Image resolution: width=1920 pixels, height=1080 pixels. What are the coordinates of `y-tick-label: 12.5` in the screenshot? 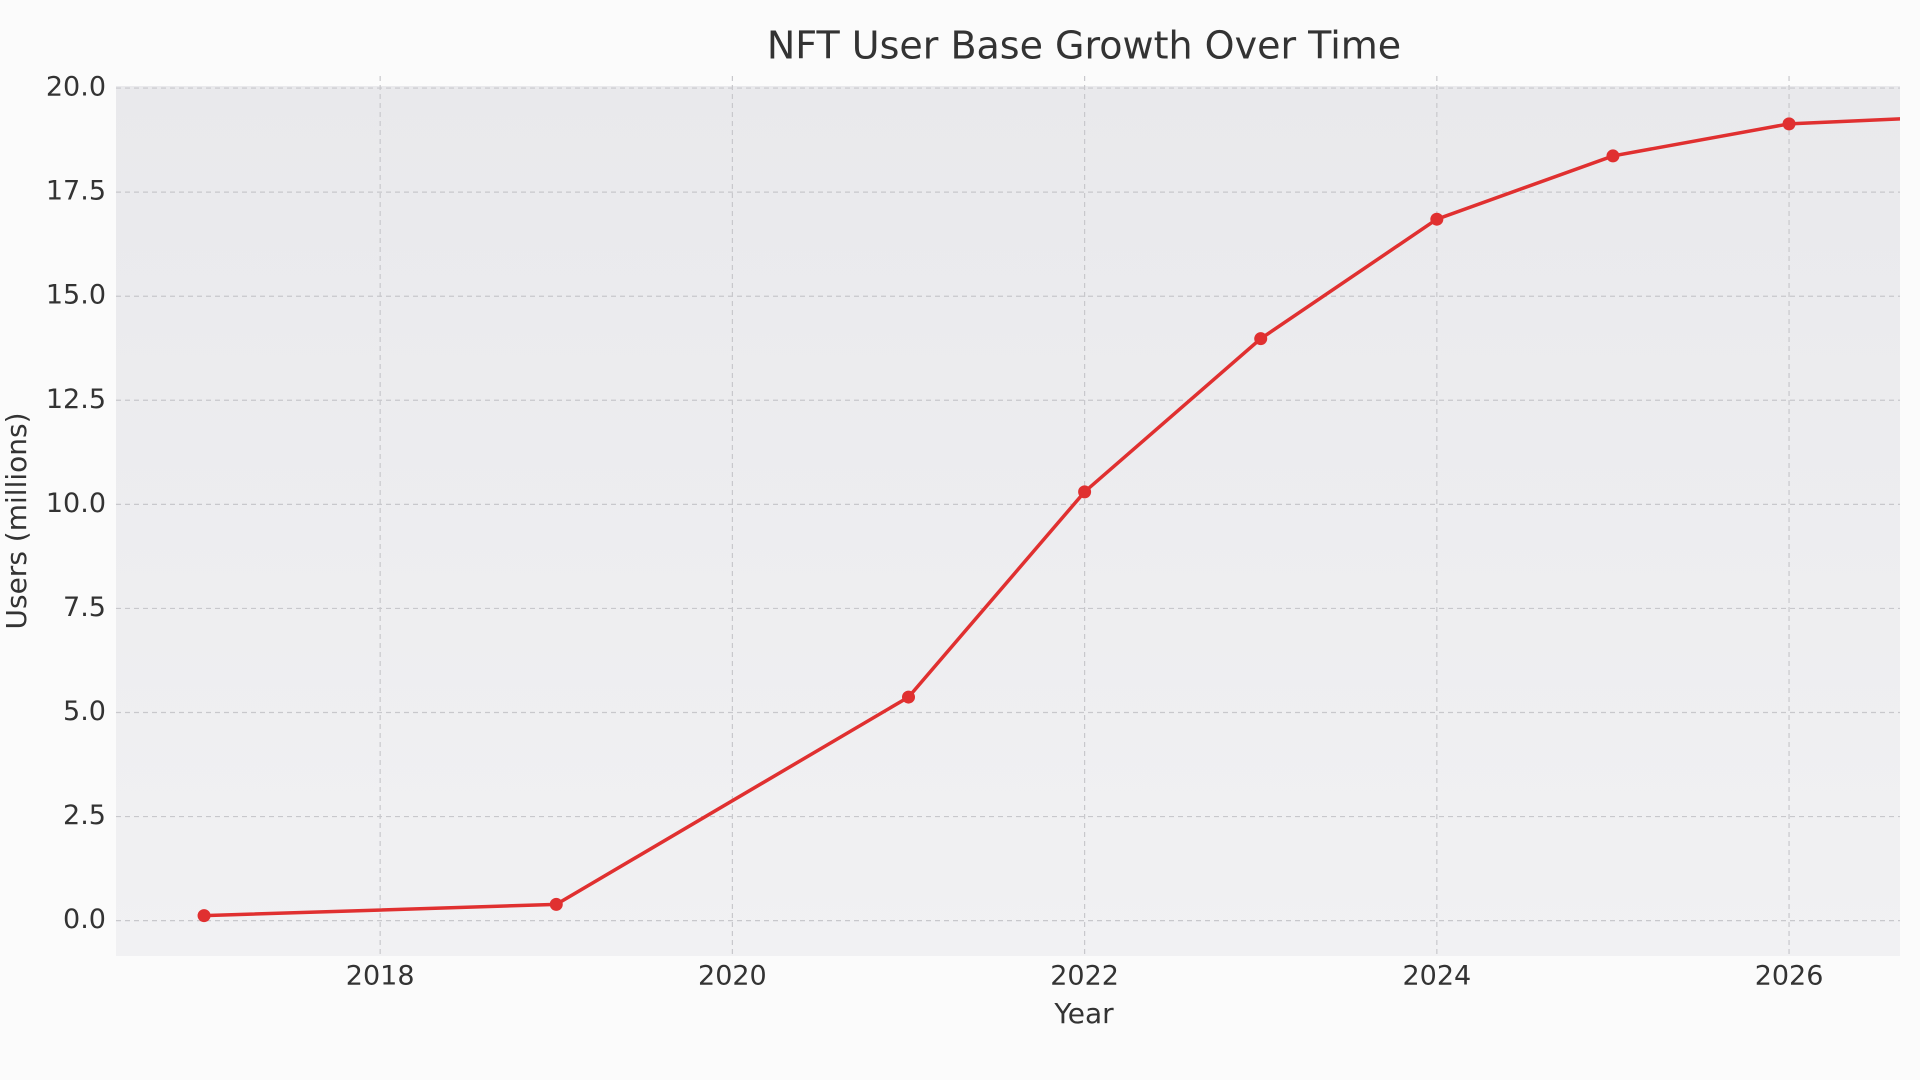 It's located at (76, 399).